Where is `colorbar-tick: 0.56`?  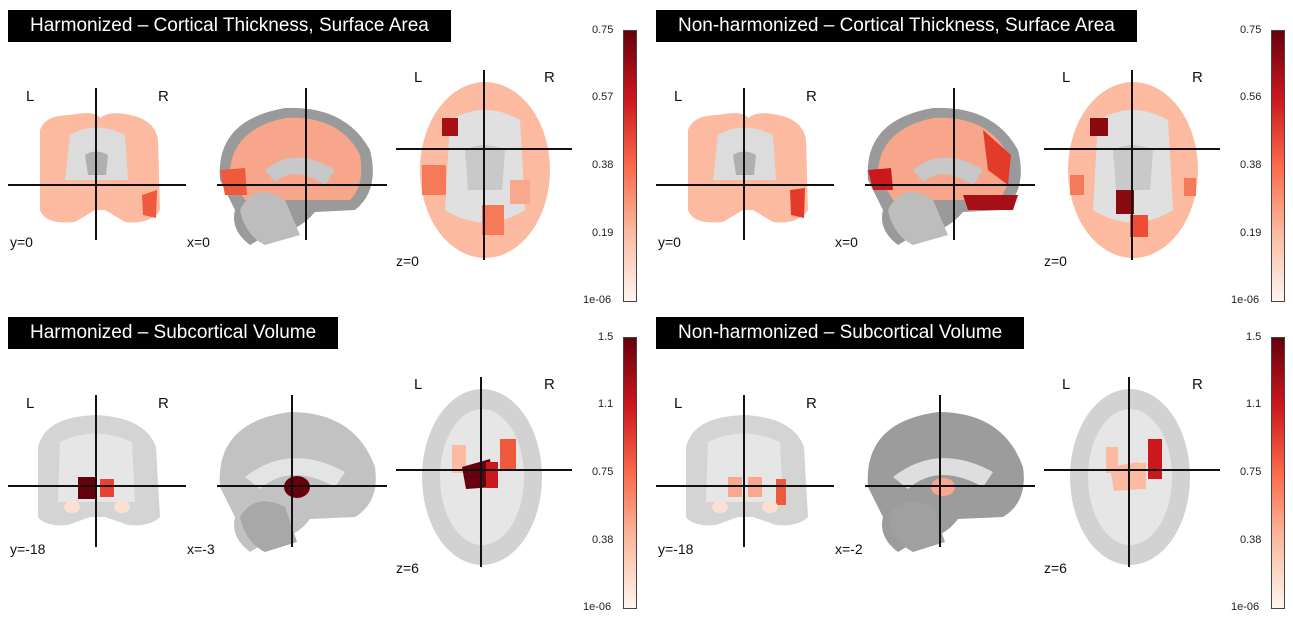 colorbar-tick: 0.56 is located at coordinates (1251, 97).